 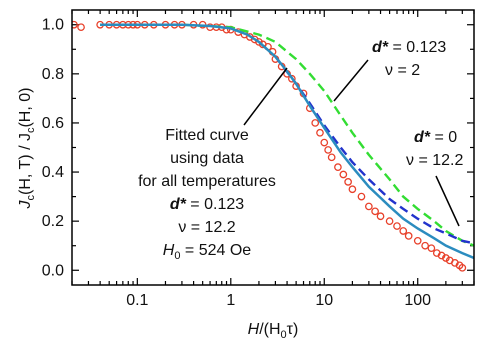 I want to click on annotation-blue-d: d* = 0, so click(x=435, y=137).